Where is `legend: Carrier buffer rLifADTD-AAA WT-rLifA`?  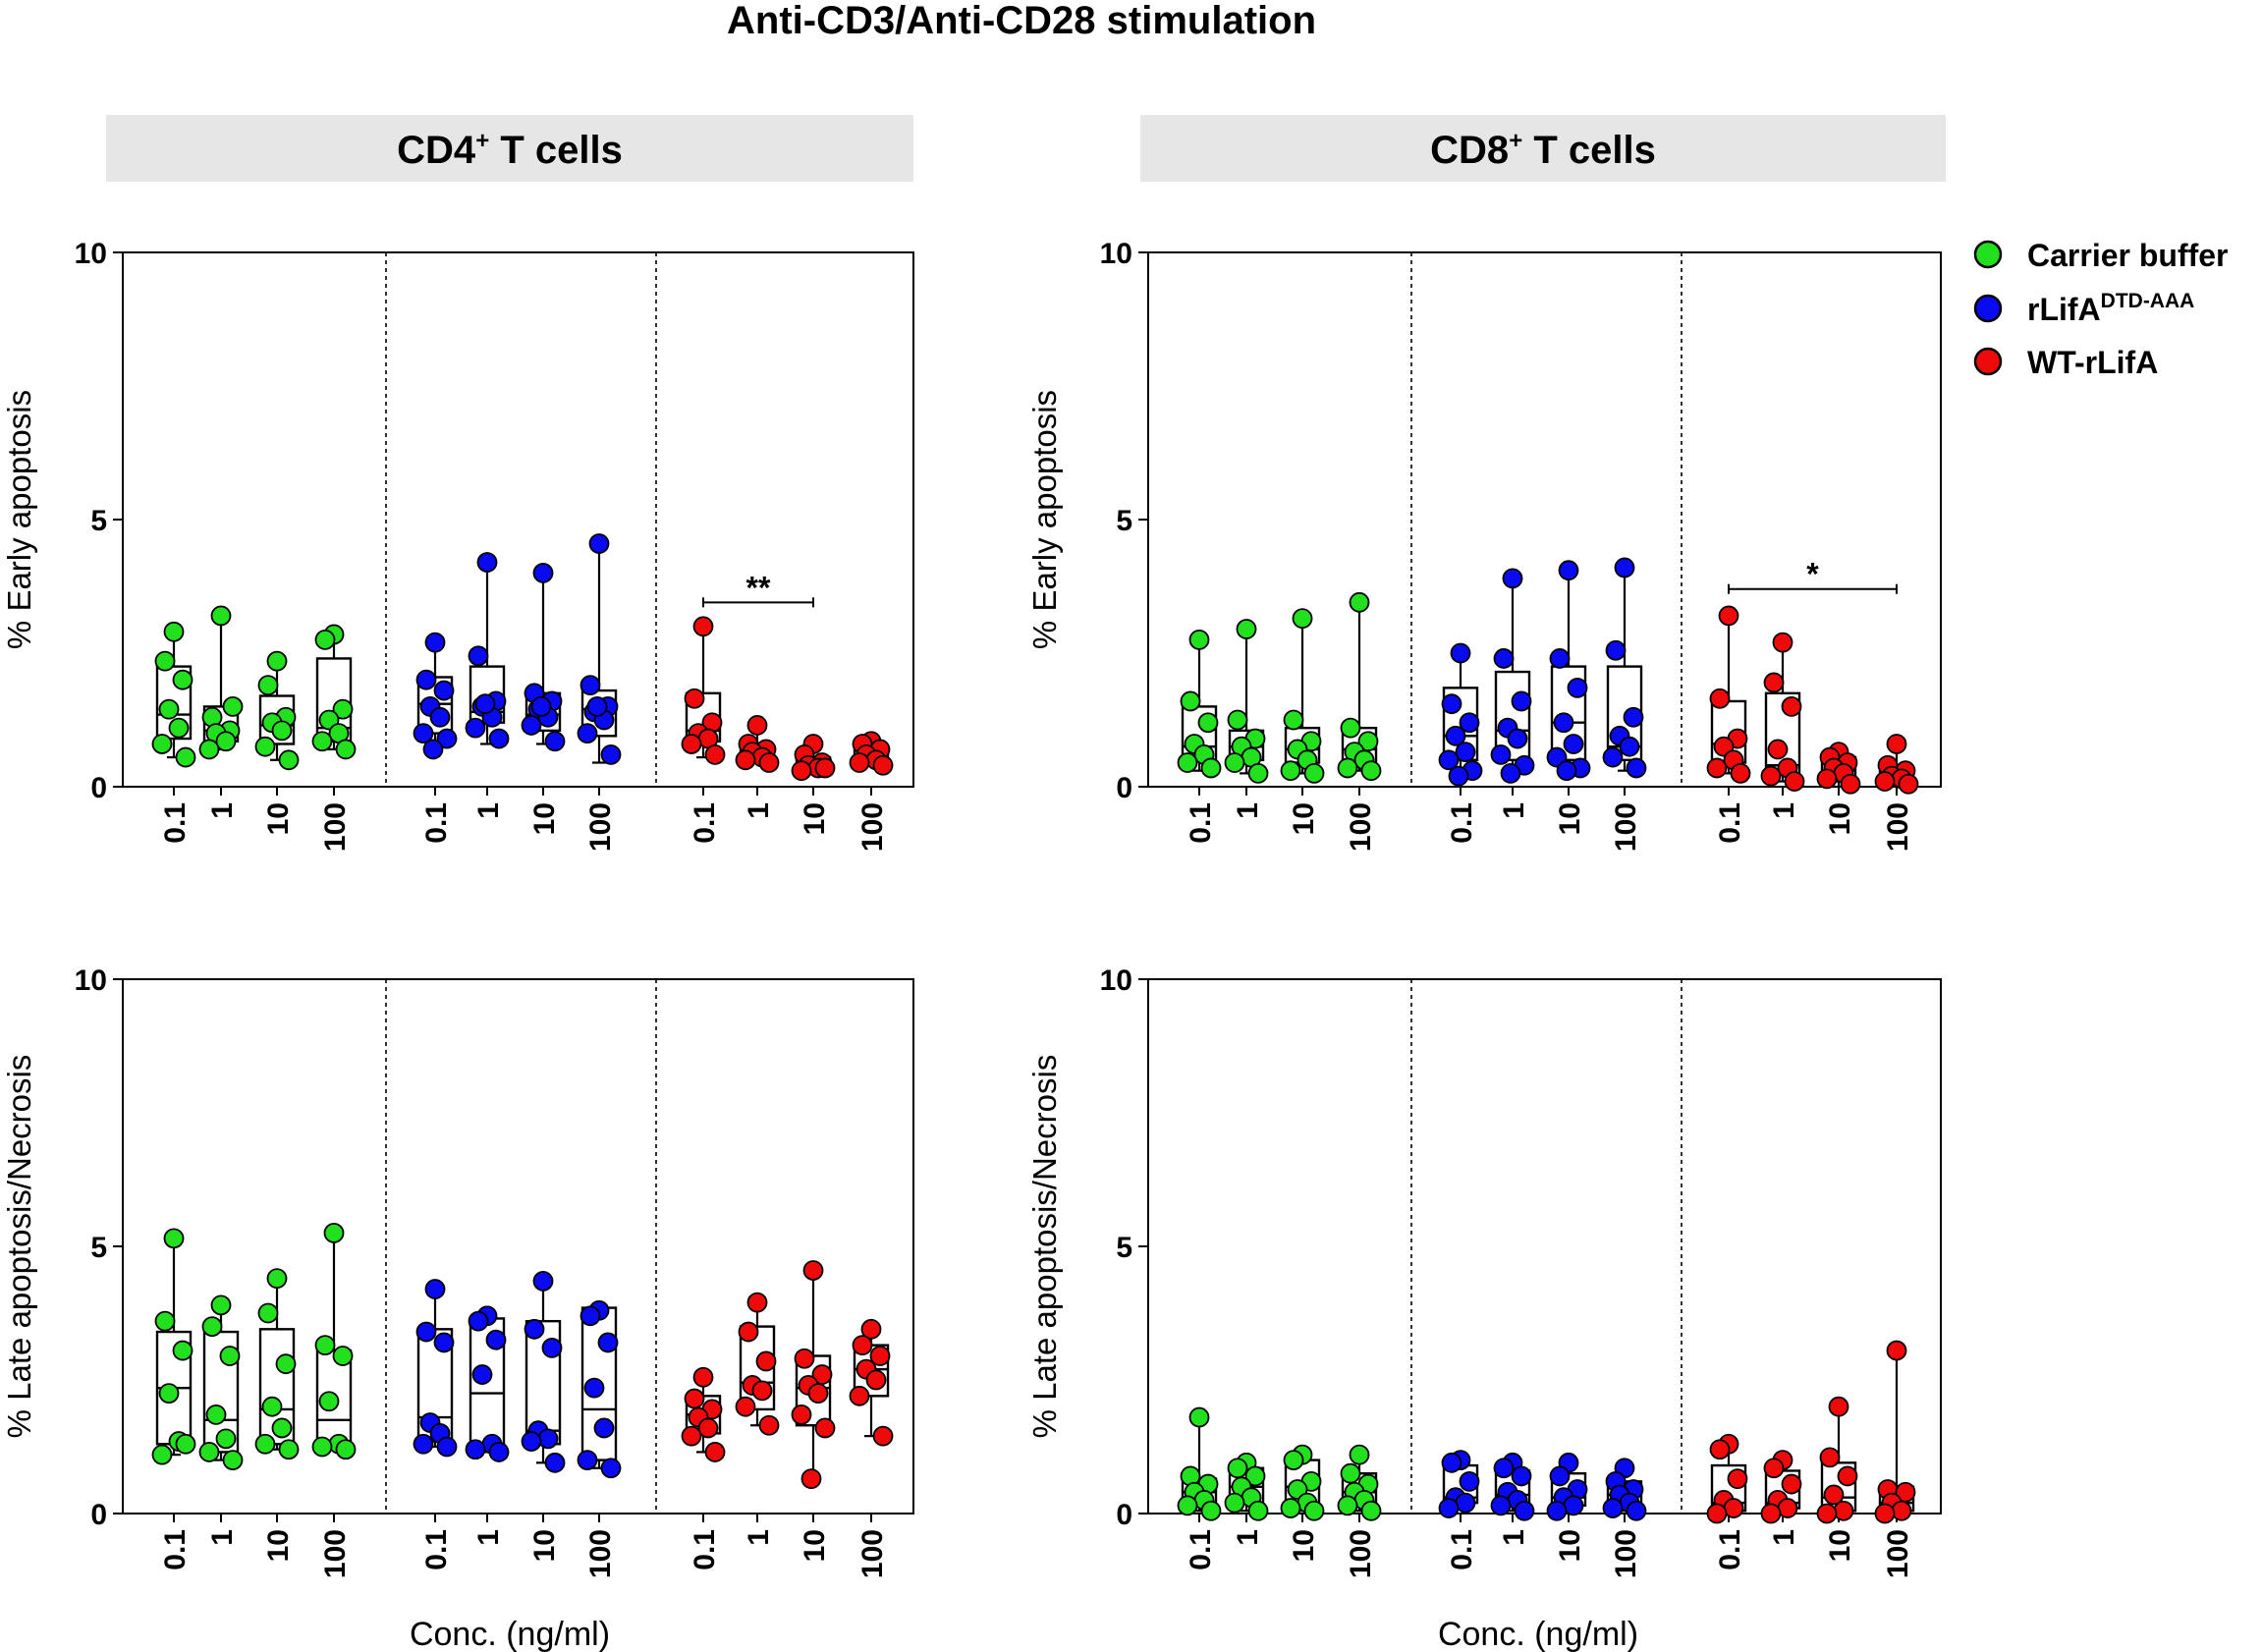
legend: Carrier buffer rLifADTD-AAA WT-rLifA is located at coordinates (2101, 309).